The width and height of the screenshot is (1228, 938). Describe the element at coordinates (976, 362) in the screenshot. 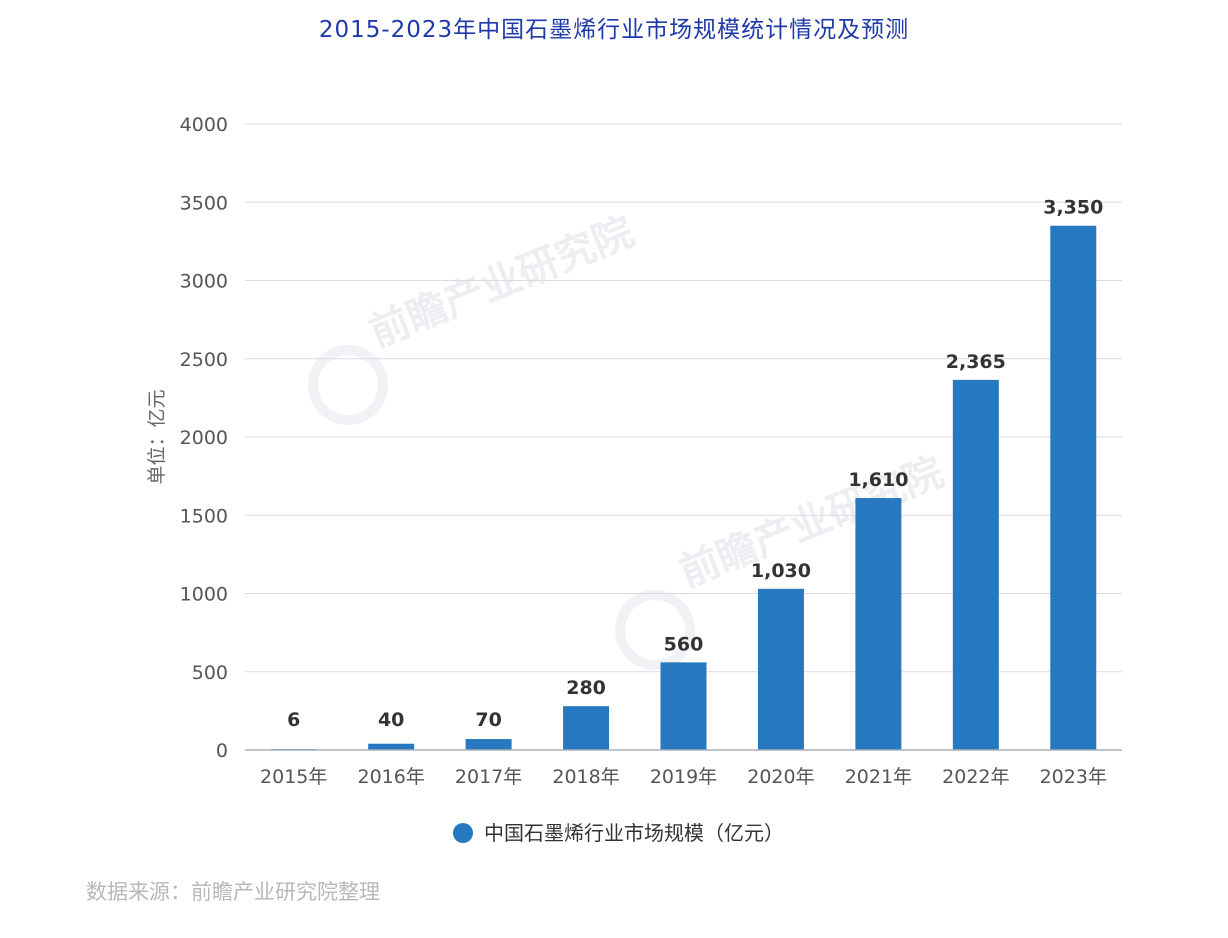

I see `data-label: 2,365` at that location.